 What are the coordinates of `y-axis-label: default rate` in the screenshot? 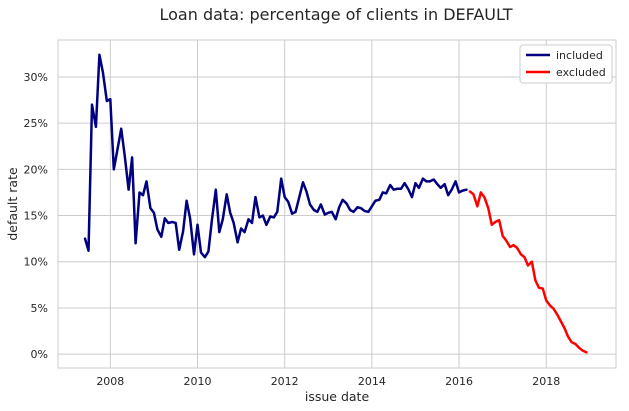 It's located at (12, 204).